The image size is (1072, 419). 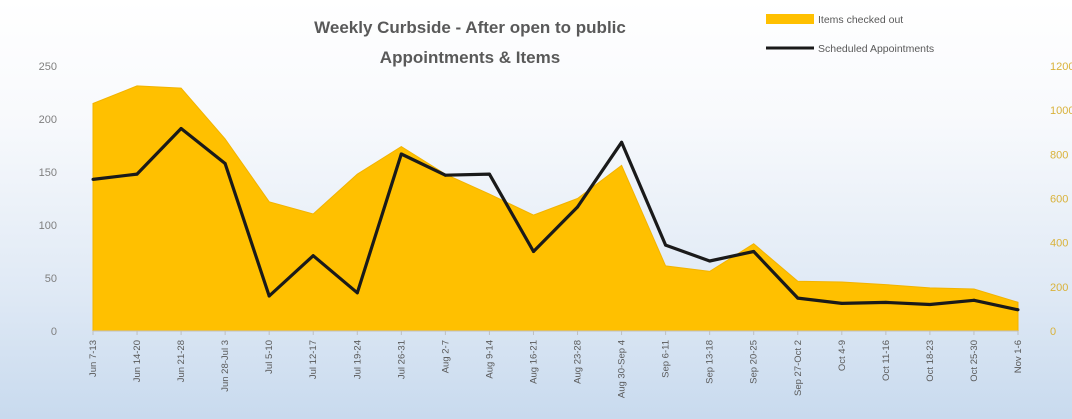 What do you see at coordinates (930, 361) in the screenshot?
I see `x-tick-label: Oct 18-23` at bounding box center [930, 361].